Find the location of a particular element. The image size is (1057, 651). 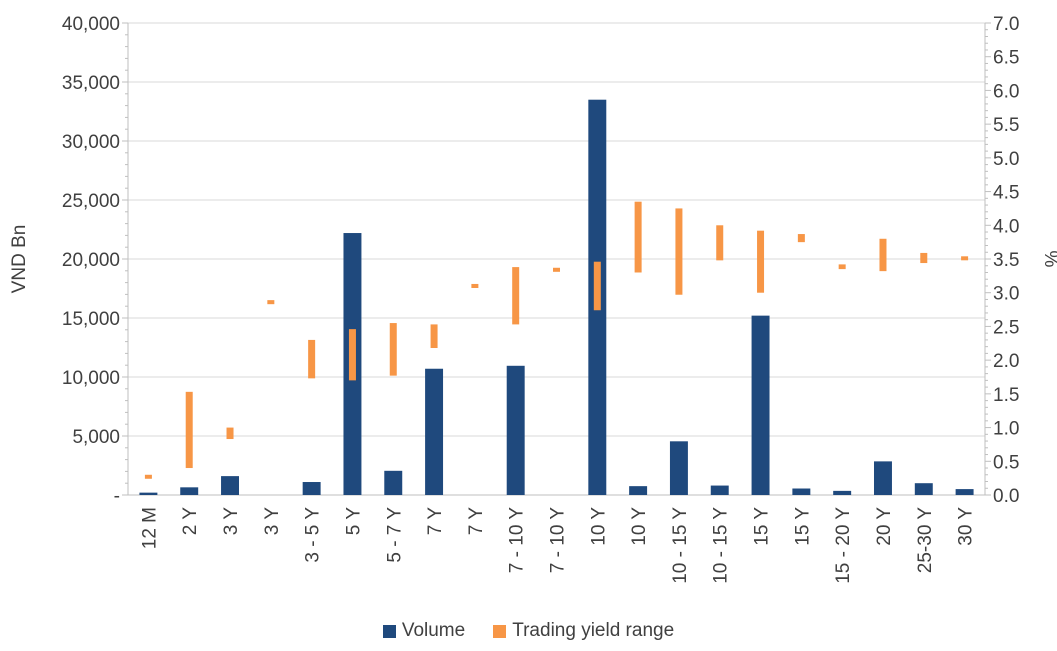

y-right-tick-label: 1.0 is located at coordinates (1006, 429).